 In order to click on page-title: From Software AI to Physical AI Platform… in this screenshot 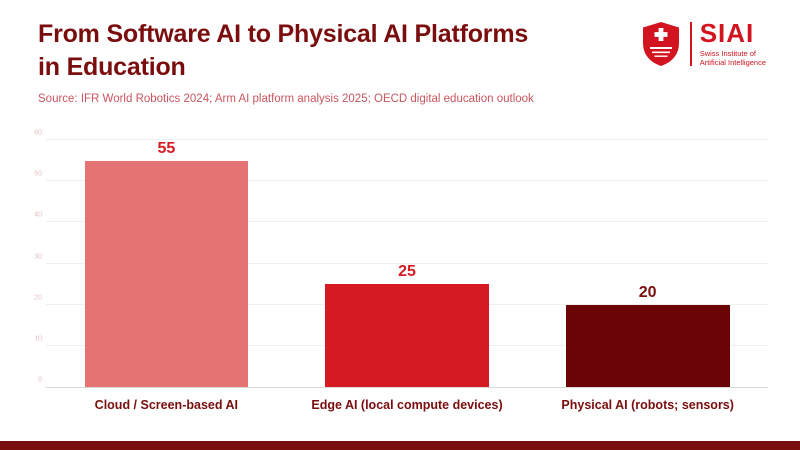, I will do `click(338, 50)`.